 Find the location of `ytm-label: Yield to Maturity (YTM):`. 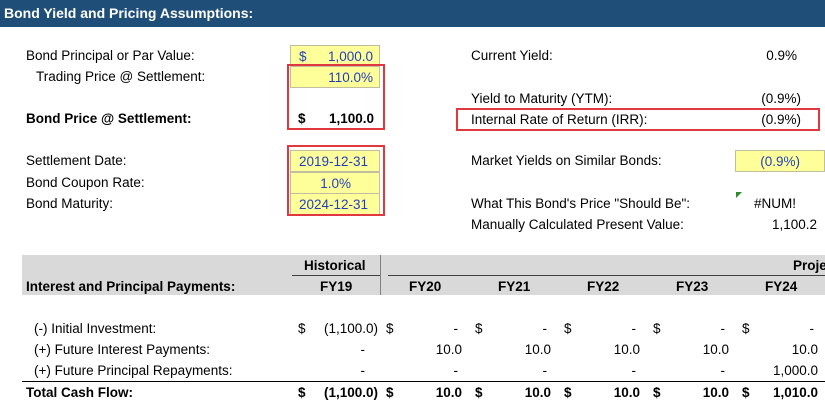

ytm-label: Yield to Maturity (YTM): is located at coordinates (542, 98).